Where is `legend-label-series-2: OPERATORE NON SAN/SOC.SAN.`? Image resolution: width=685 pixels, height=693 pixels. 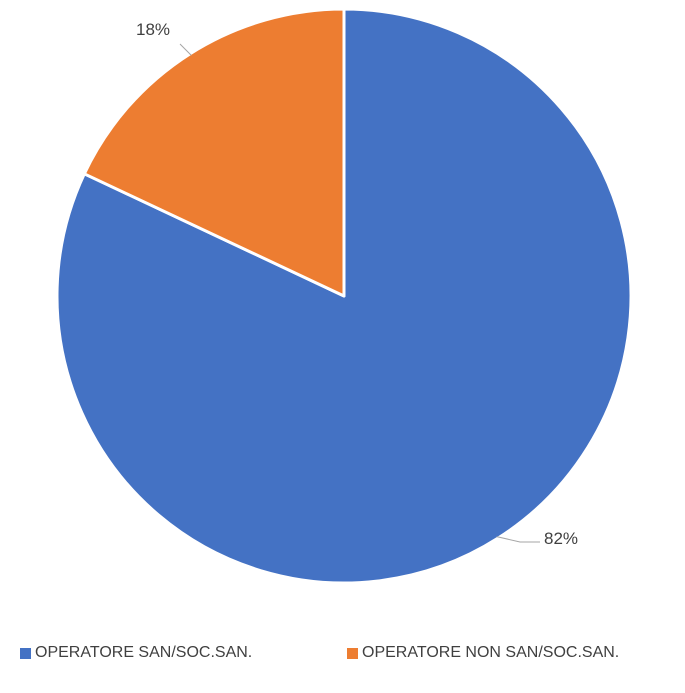 legend-label-series-2: OPERATORE NON SAN/SOC.SAN. is located at coordinates (491, 652).